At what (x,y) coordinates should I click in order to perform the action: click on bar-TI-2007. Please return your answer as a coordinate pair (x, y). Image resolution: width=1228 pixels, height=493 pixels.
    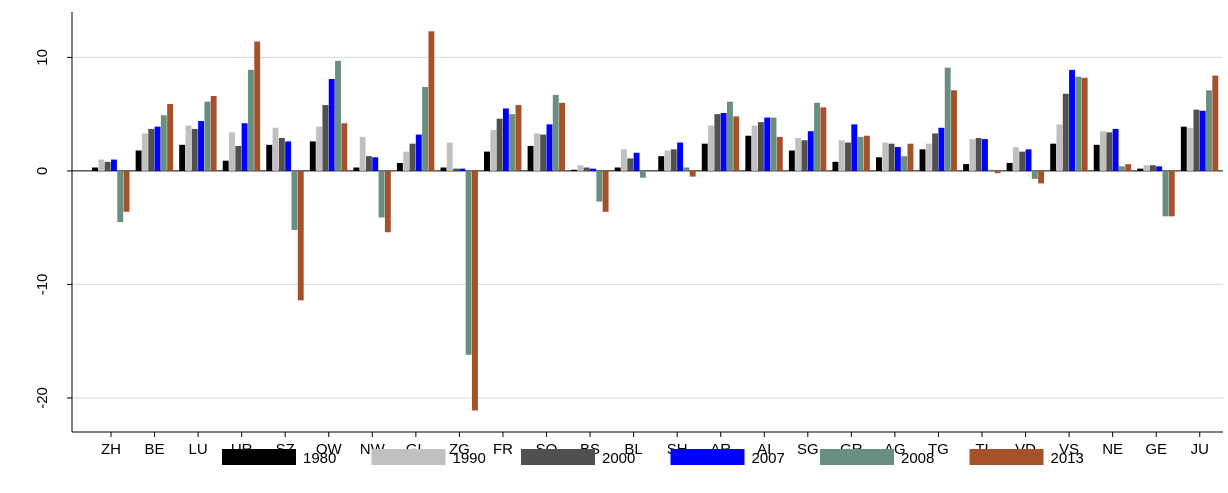
    Looking at the image, I should click on (985, 155).